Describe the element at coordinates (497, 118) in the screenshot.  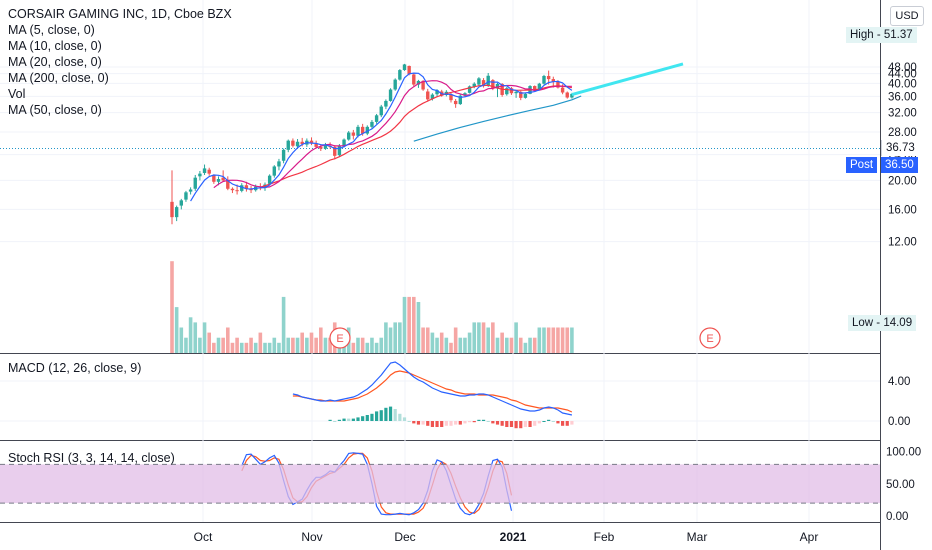
I see `ma50-line` at that location.